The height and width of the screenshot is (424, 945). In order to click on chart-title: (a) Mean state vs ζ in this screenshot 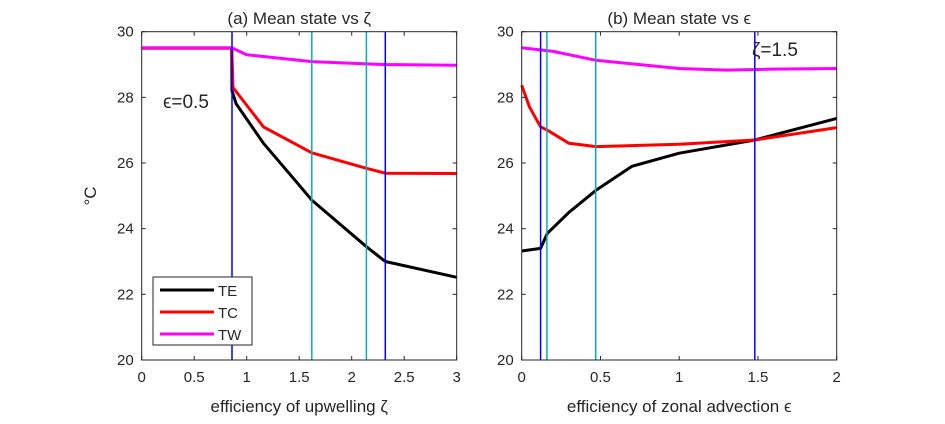, I will do `click(299, 18)`.